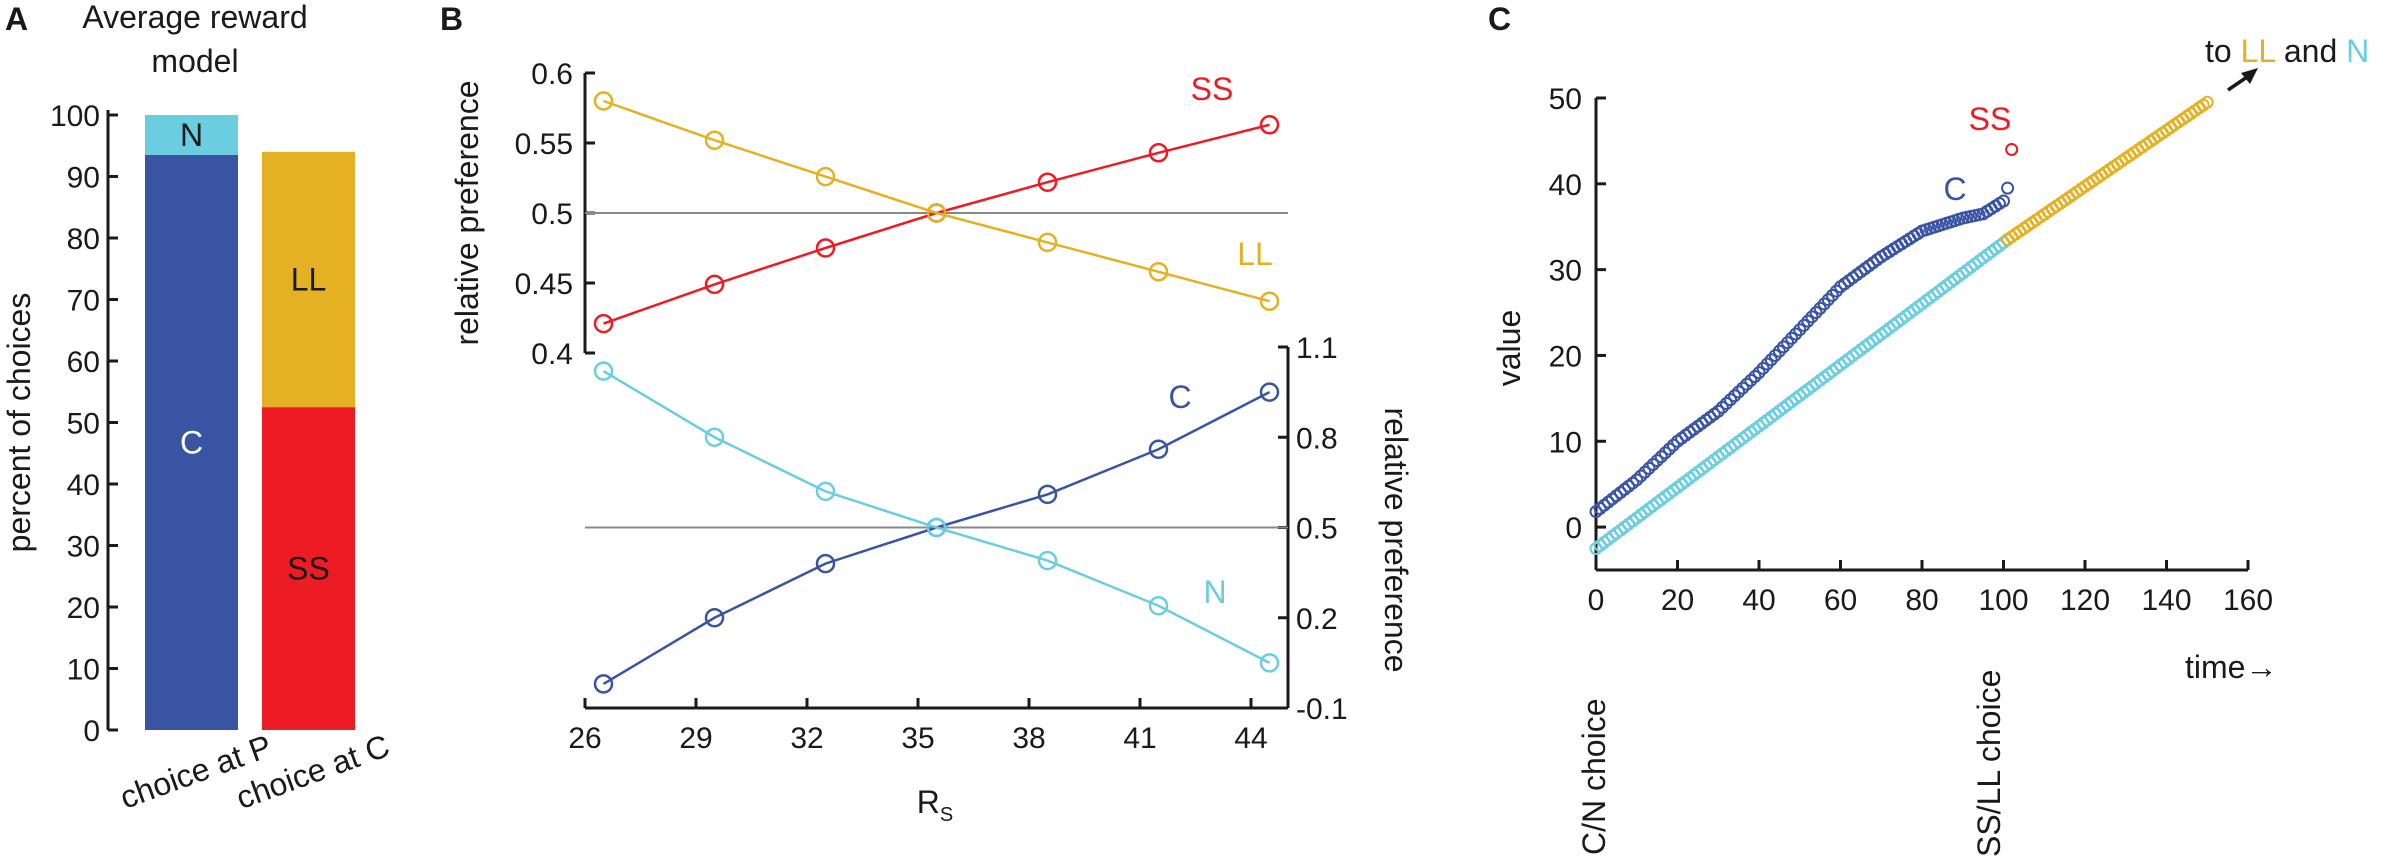 The width and height of the screenshot is (2398, 857). Describe the element at coordinates (1565, 356) in the screenshot. I see `y-tick-label: 20` at that location.